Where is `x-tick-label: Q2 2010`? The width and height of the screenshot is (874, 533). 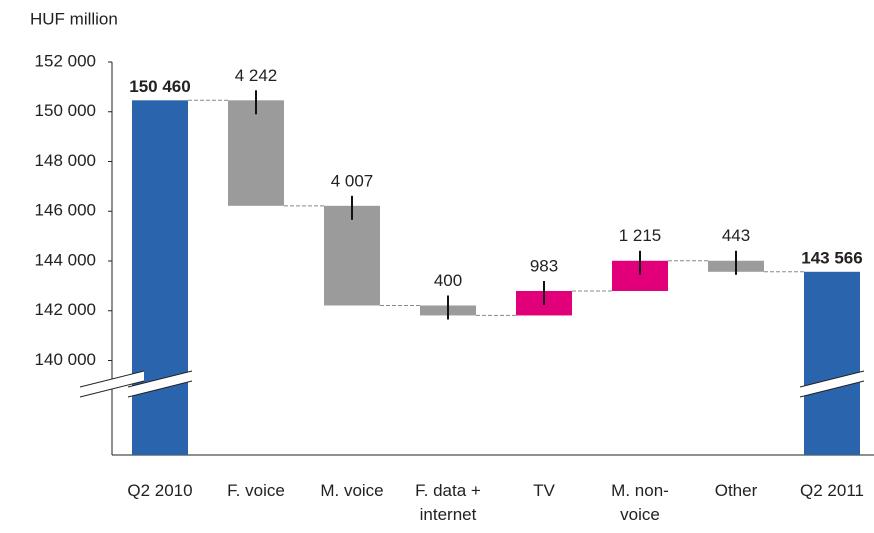
x-tick-label: Q2 2010 is located at coordinates (160, 490).